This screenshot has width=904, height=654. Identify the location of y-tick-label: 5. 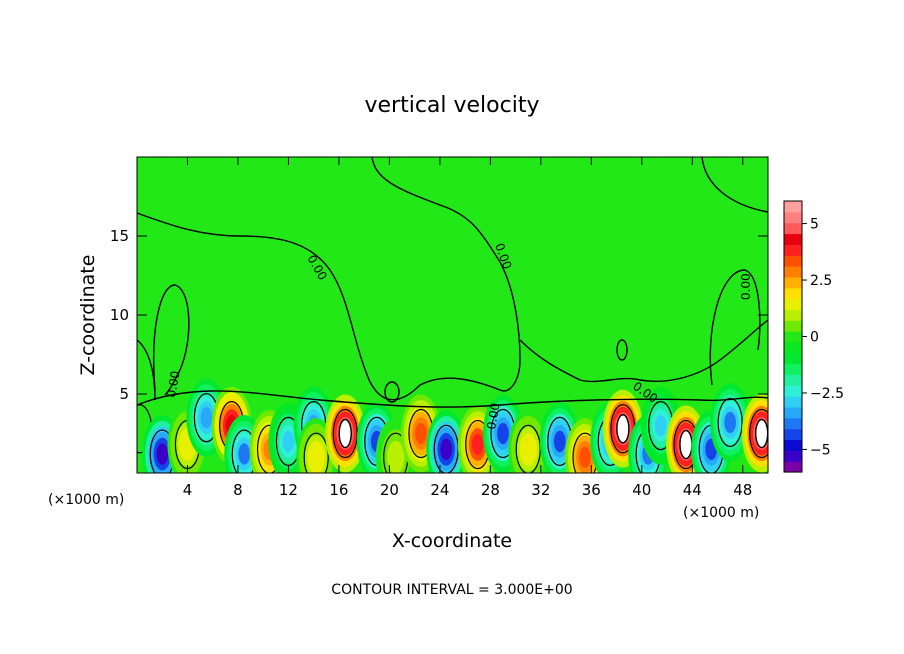
(124, 394).